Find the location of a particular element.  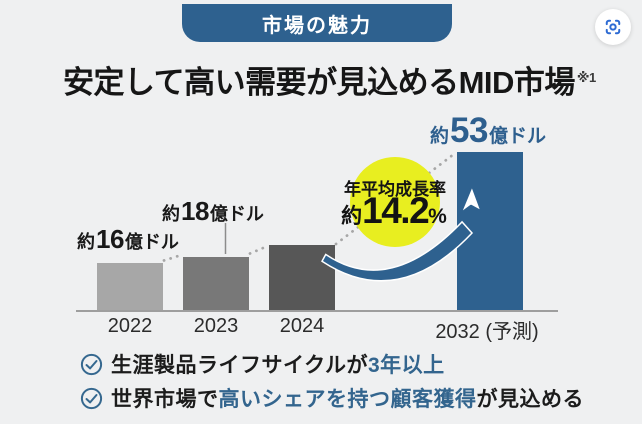

x-tick-2023: 2023 is located at coordinates (216, 326).